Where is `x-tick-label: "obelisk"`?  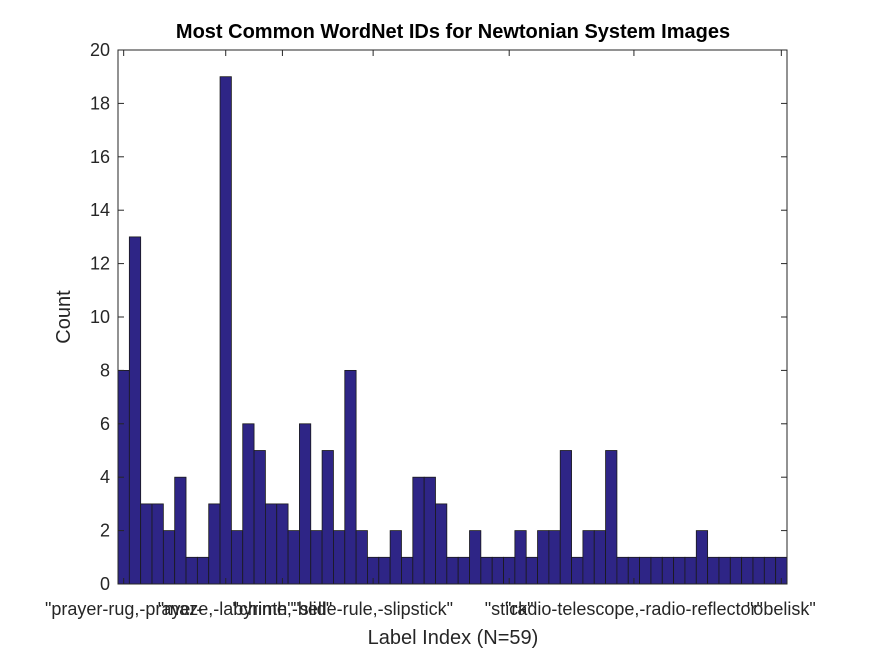
x-tick-label: "obelisk" is located at coordinates (781, 609).